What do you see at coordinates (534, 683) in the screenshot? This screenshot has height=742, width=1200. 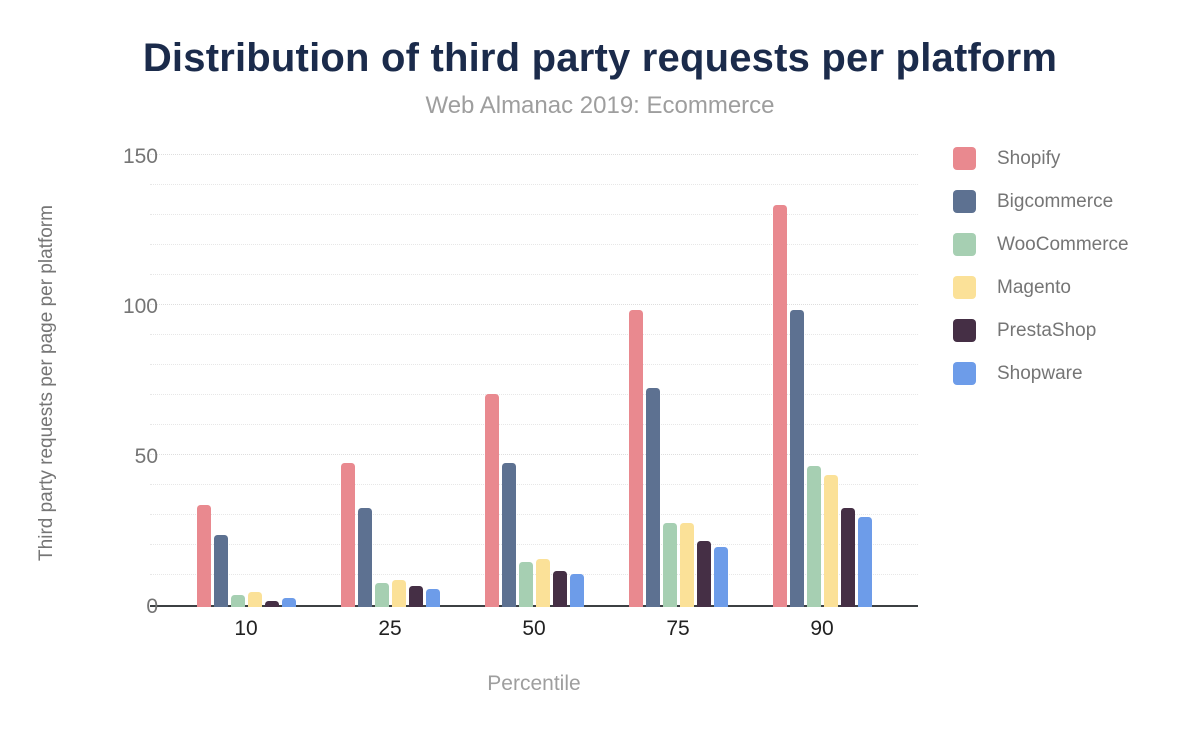 I see `x-axis-title: Percentile` at bounding box center [534, 683].